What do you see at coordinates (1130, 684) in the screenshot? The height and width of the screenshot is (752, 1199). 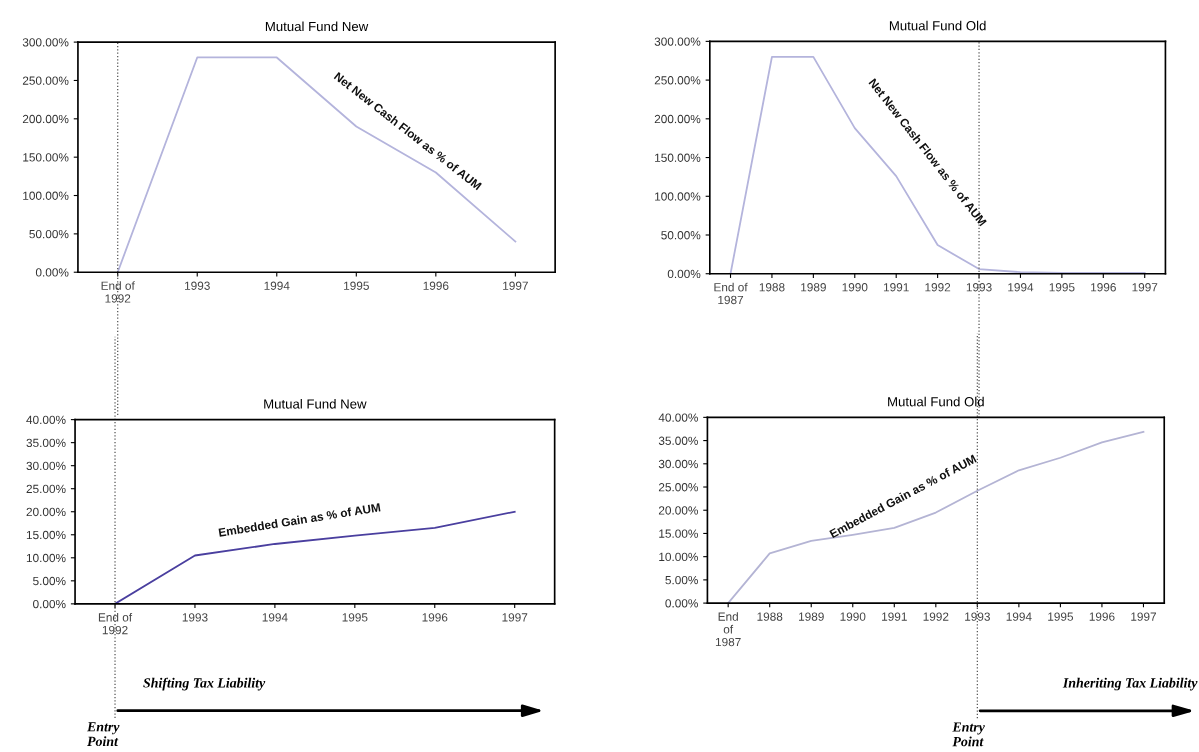 I see `text: Inheriting Tax Liability` at bounding box center [1130, 684].